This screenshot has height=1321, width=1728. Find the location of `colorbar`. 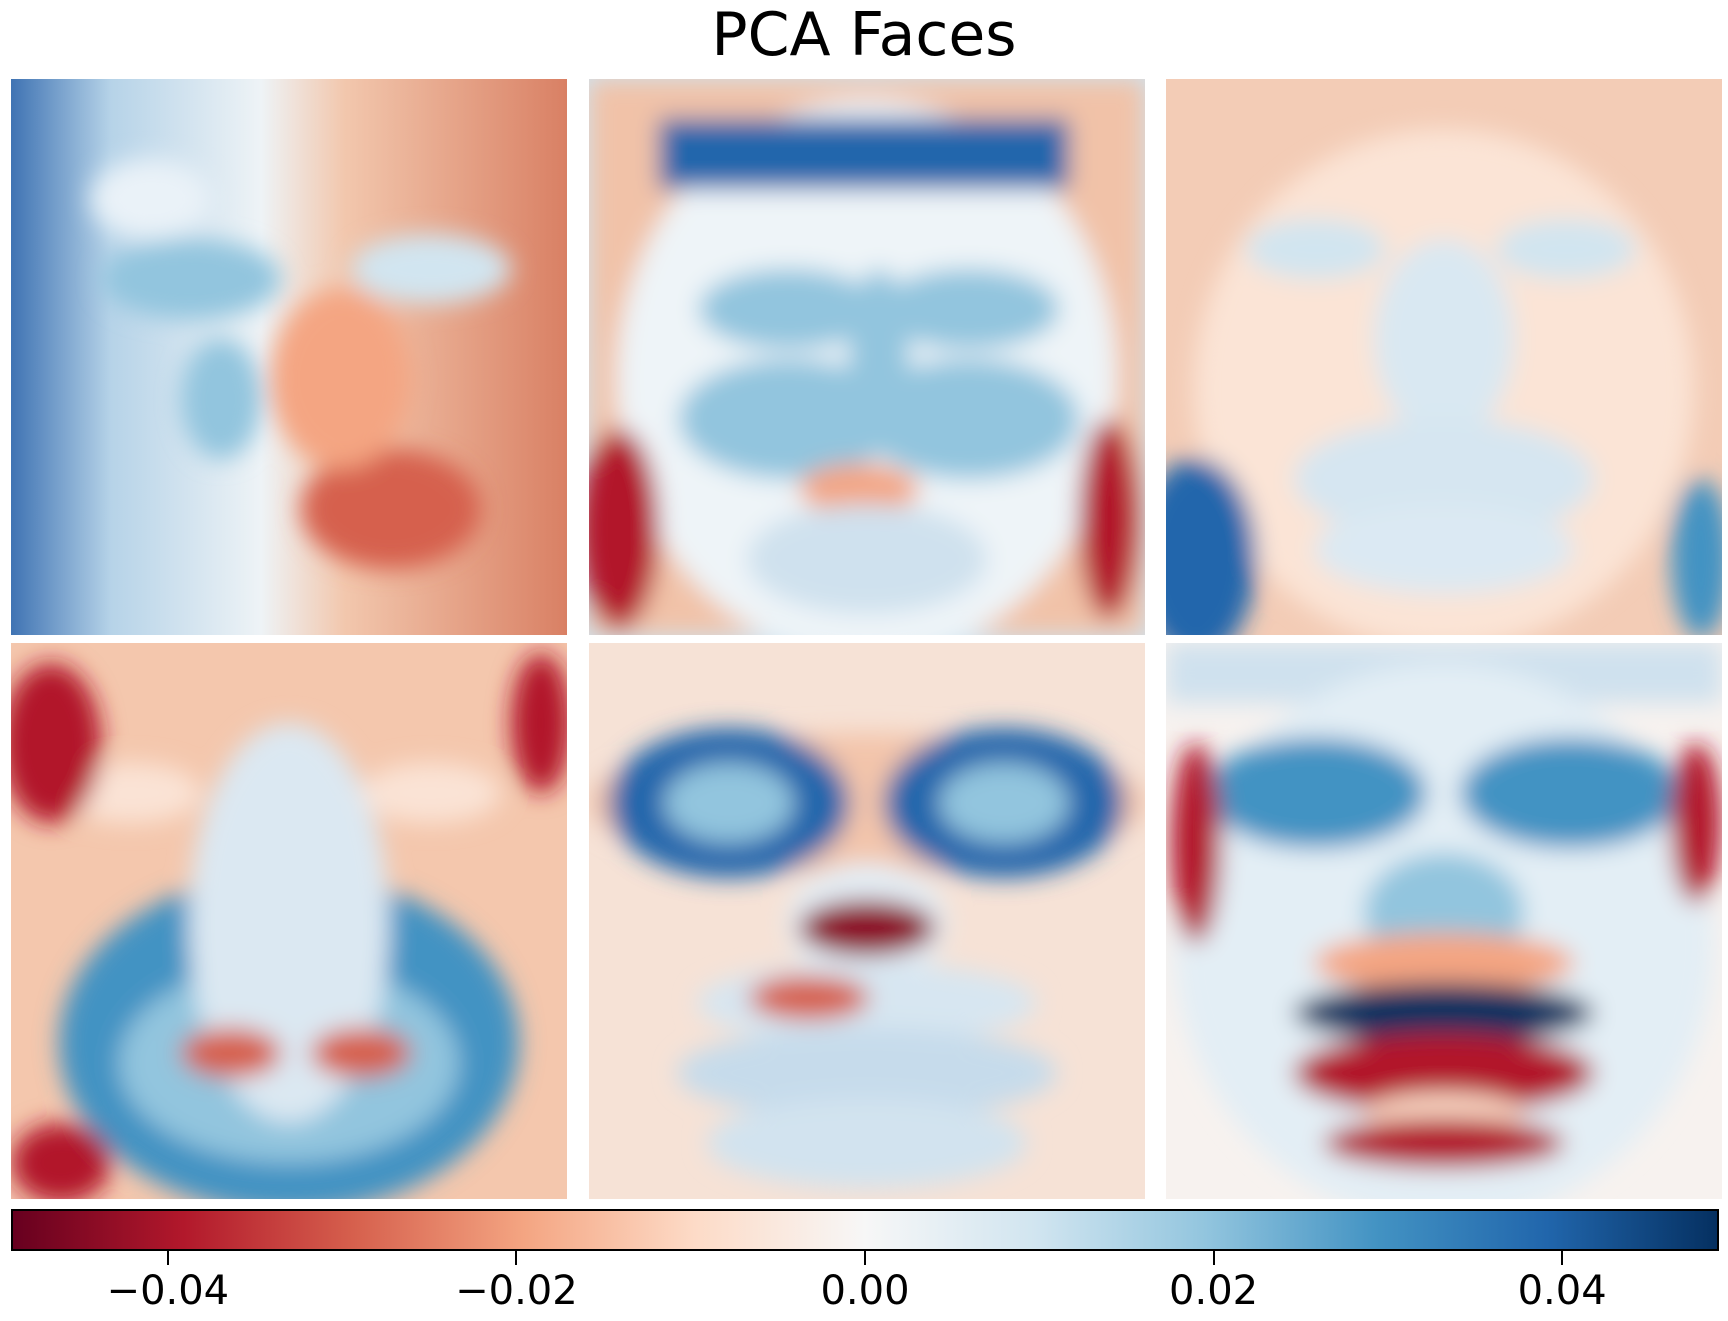

colorbar is located at coordinates (865, 1230).